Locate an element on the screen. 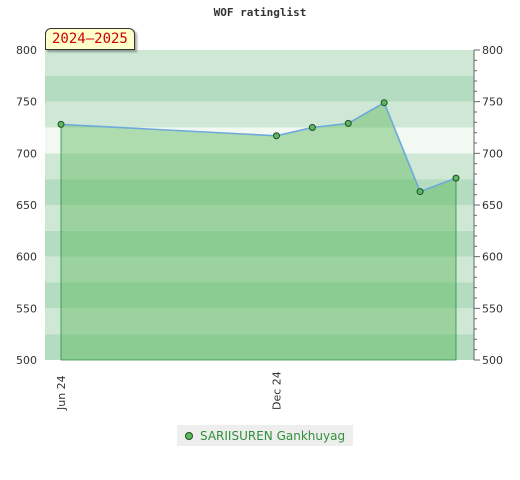 This screenshot has width=520, height=480. y-tick-label-right: 800 is located at coordinates (492, 50).